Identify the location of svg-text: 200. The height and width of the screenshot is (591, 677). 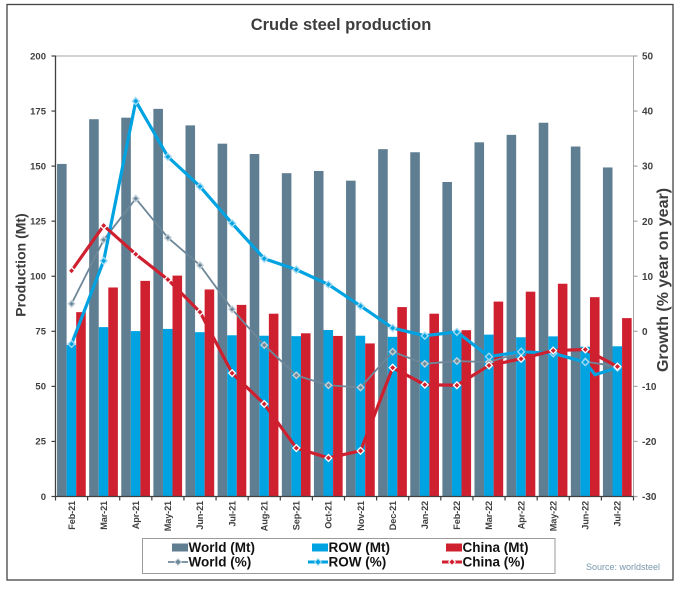
(38, 56).